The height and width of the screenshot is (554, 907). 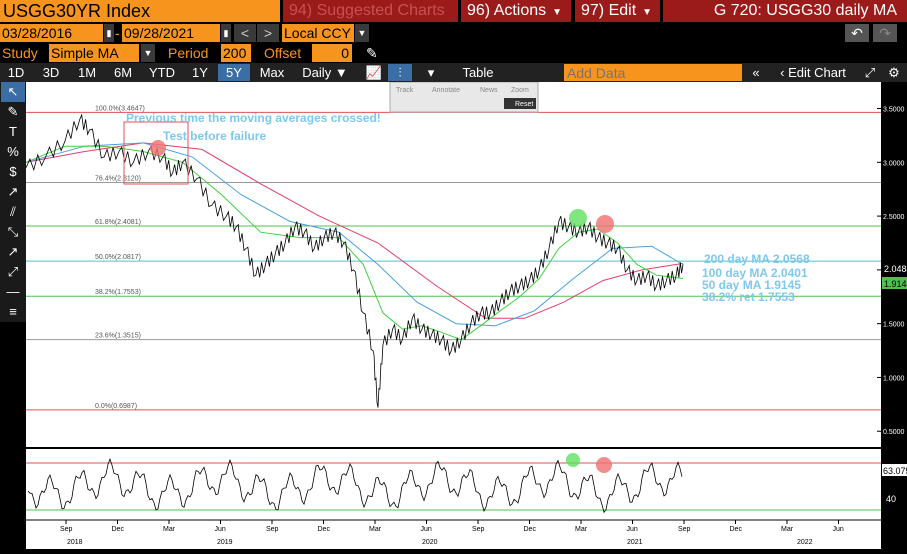 What do you see at coordinates (13, 171) in the screenshot?
I see `dollar-icon: $` at bounding box center [13, 171].